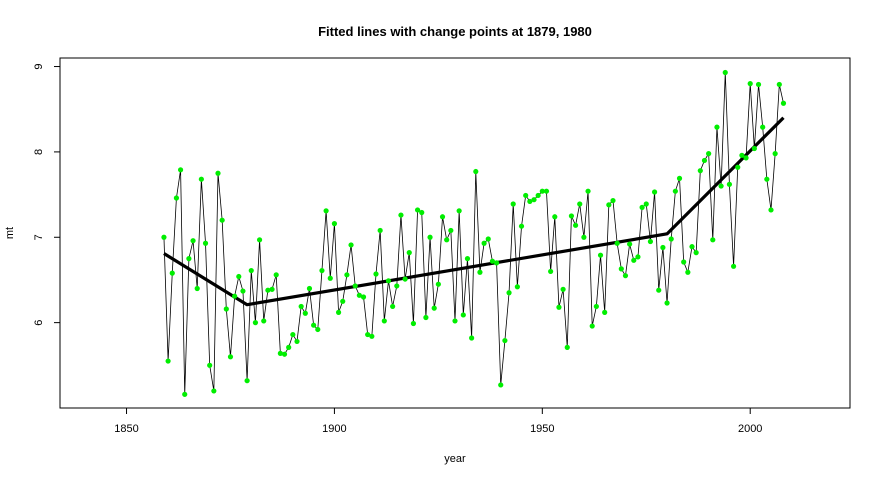 Image resolution: width=880 pixels, height=480 pixels. I want to click on y-axis: 6 7 8 9, so click(46, 194).